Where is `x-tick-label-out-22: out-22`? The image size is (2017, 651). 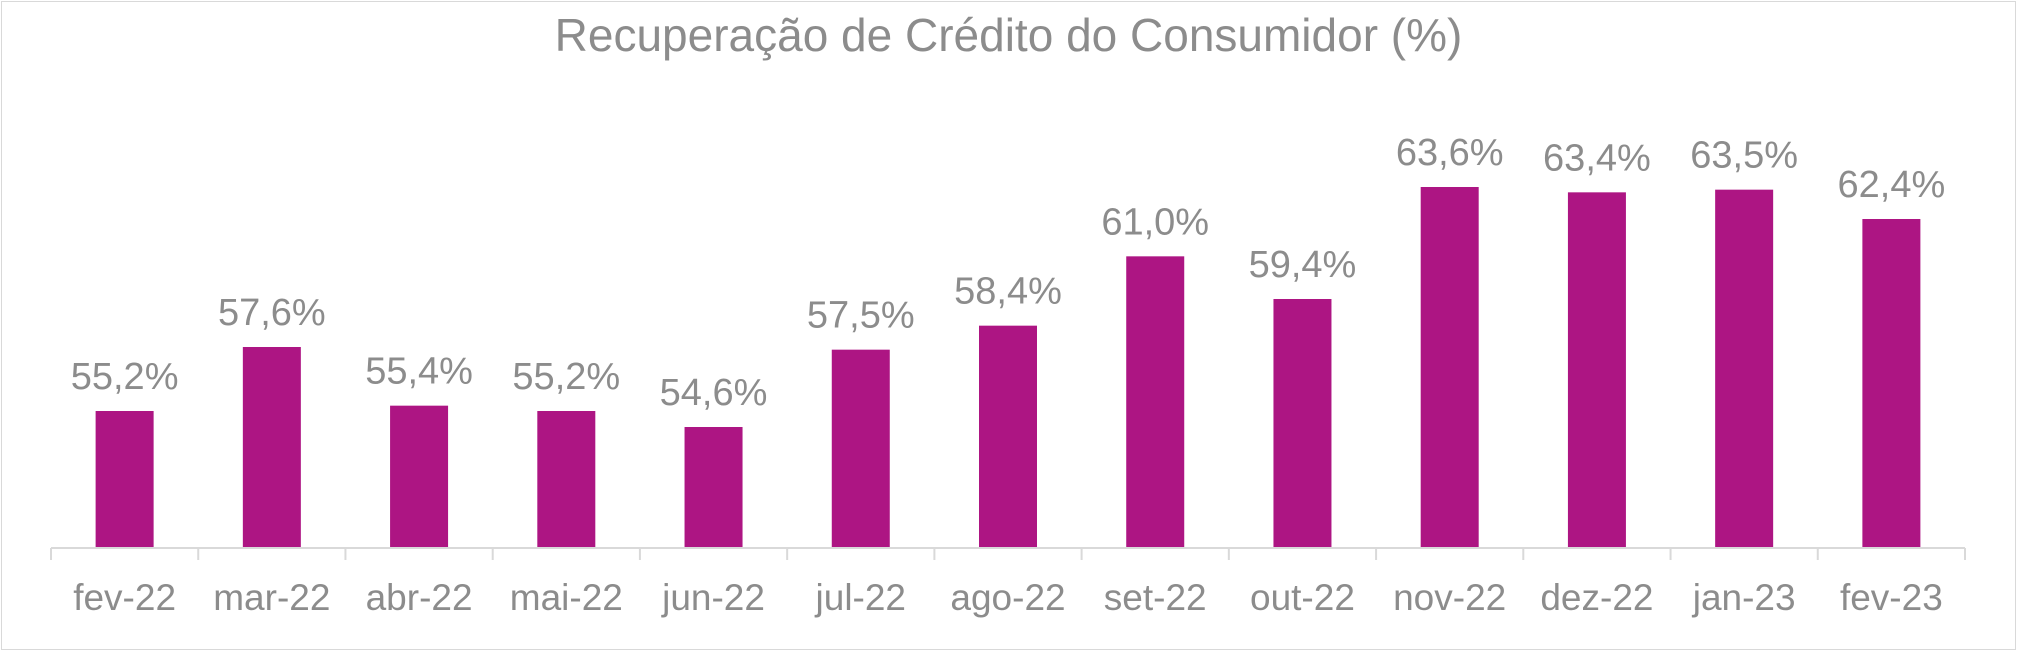
x-tick-label-out-22: out-22 is located at coordinates (1302, 597).